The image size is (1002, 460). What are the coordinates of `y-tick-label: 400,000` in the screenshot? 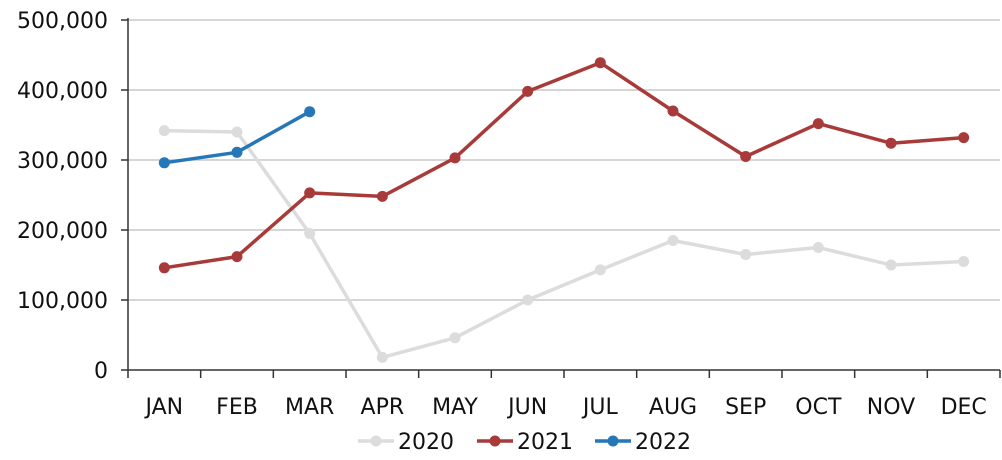 It's located at (62, 91).